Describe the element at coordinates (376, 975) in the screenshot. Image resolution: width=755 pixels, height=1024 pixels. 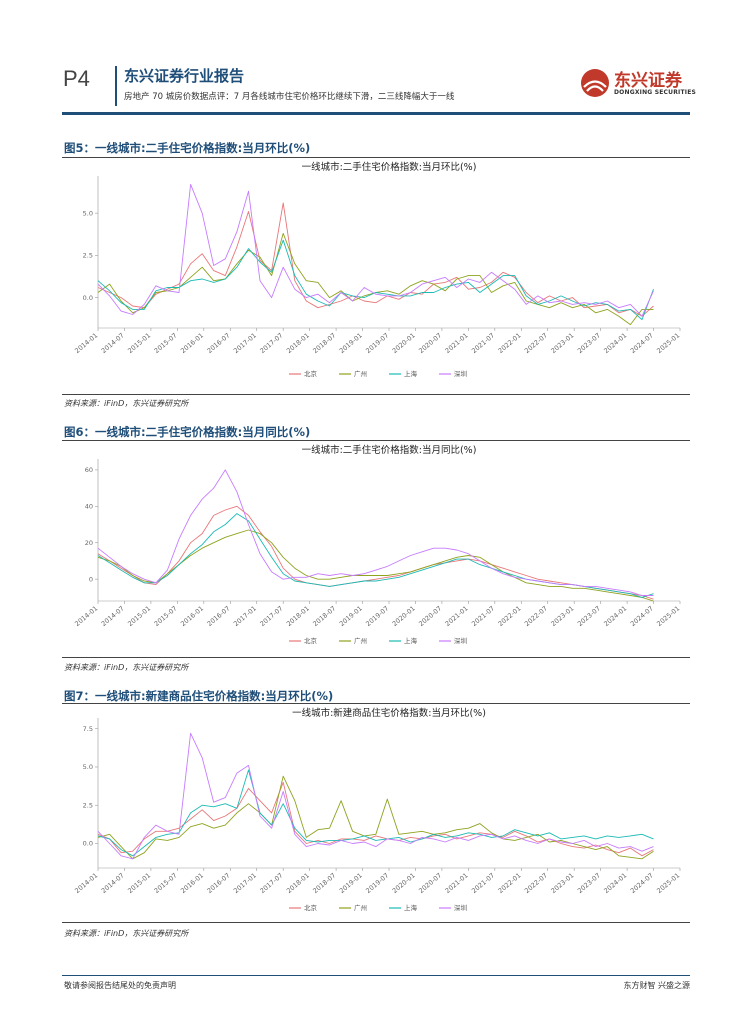
I see `footer-rule` at that location.